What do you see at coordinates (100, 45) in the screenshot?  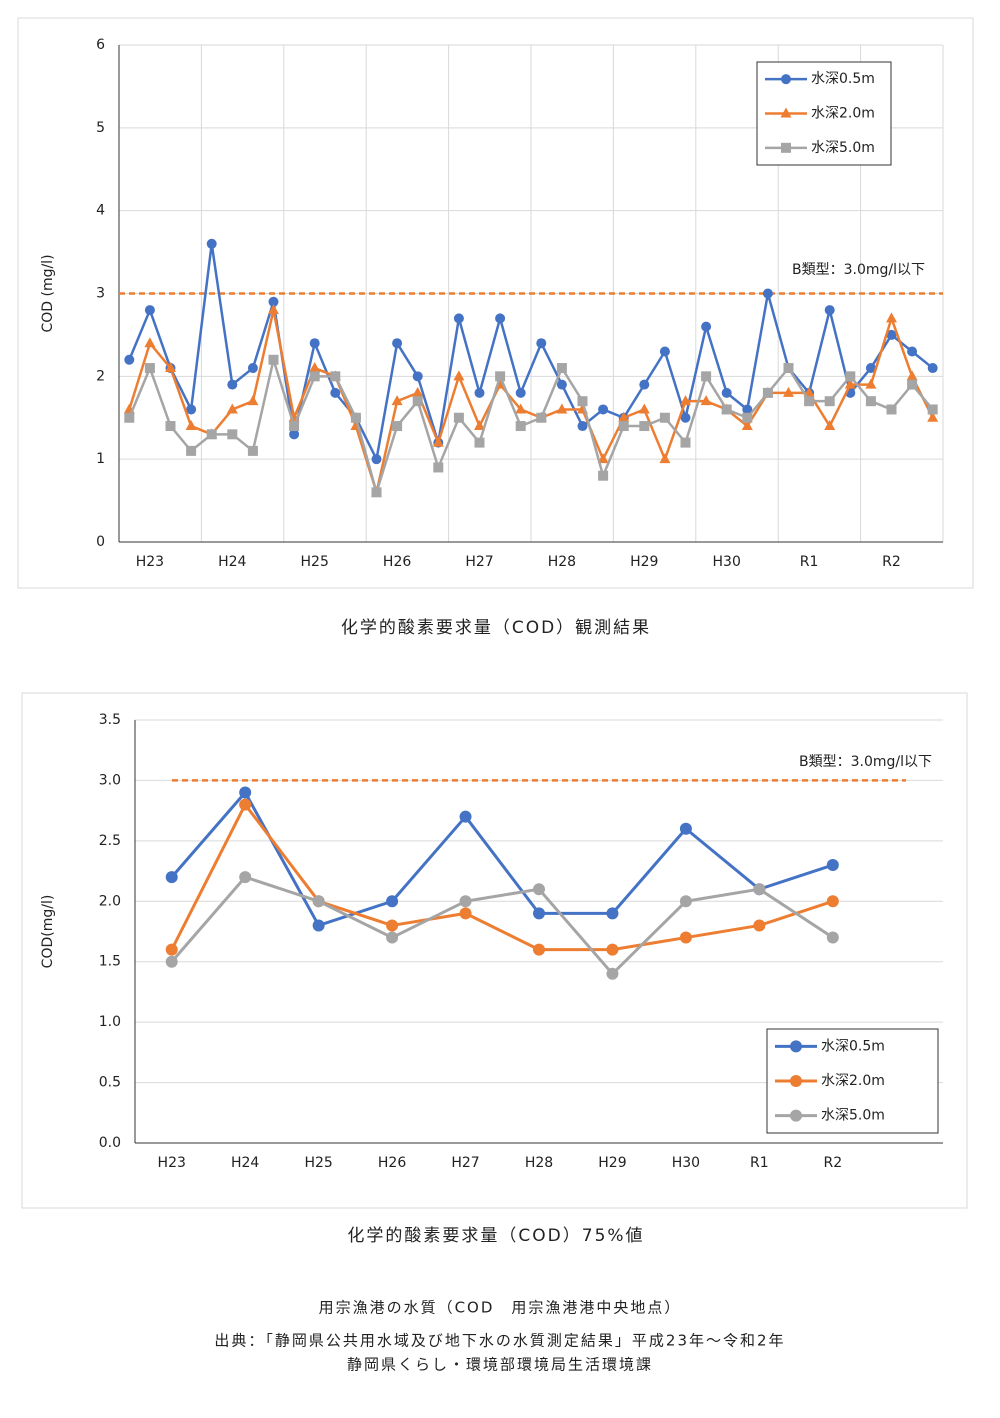 I see `y-tick-label: 6` at bounding box center [100, 45].